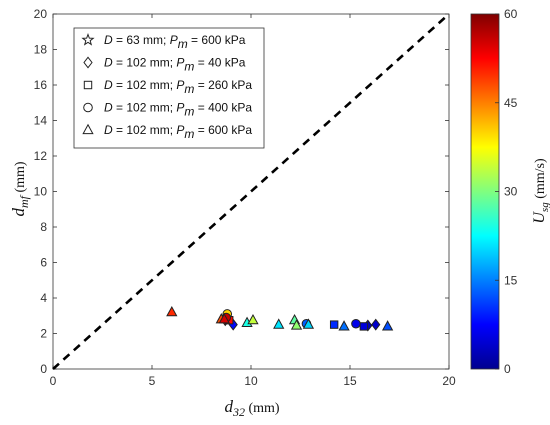  Describe the element at coordinates (24, 201) in the screenshot. I see `y-axis-label-sub: mf` at that location.